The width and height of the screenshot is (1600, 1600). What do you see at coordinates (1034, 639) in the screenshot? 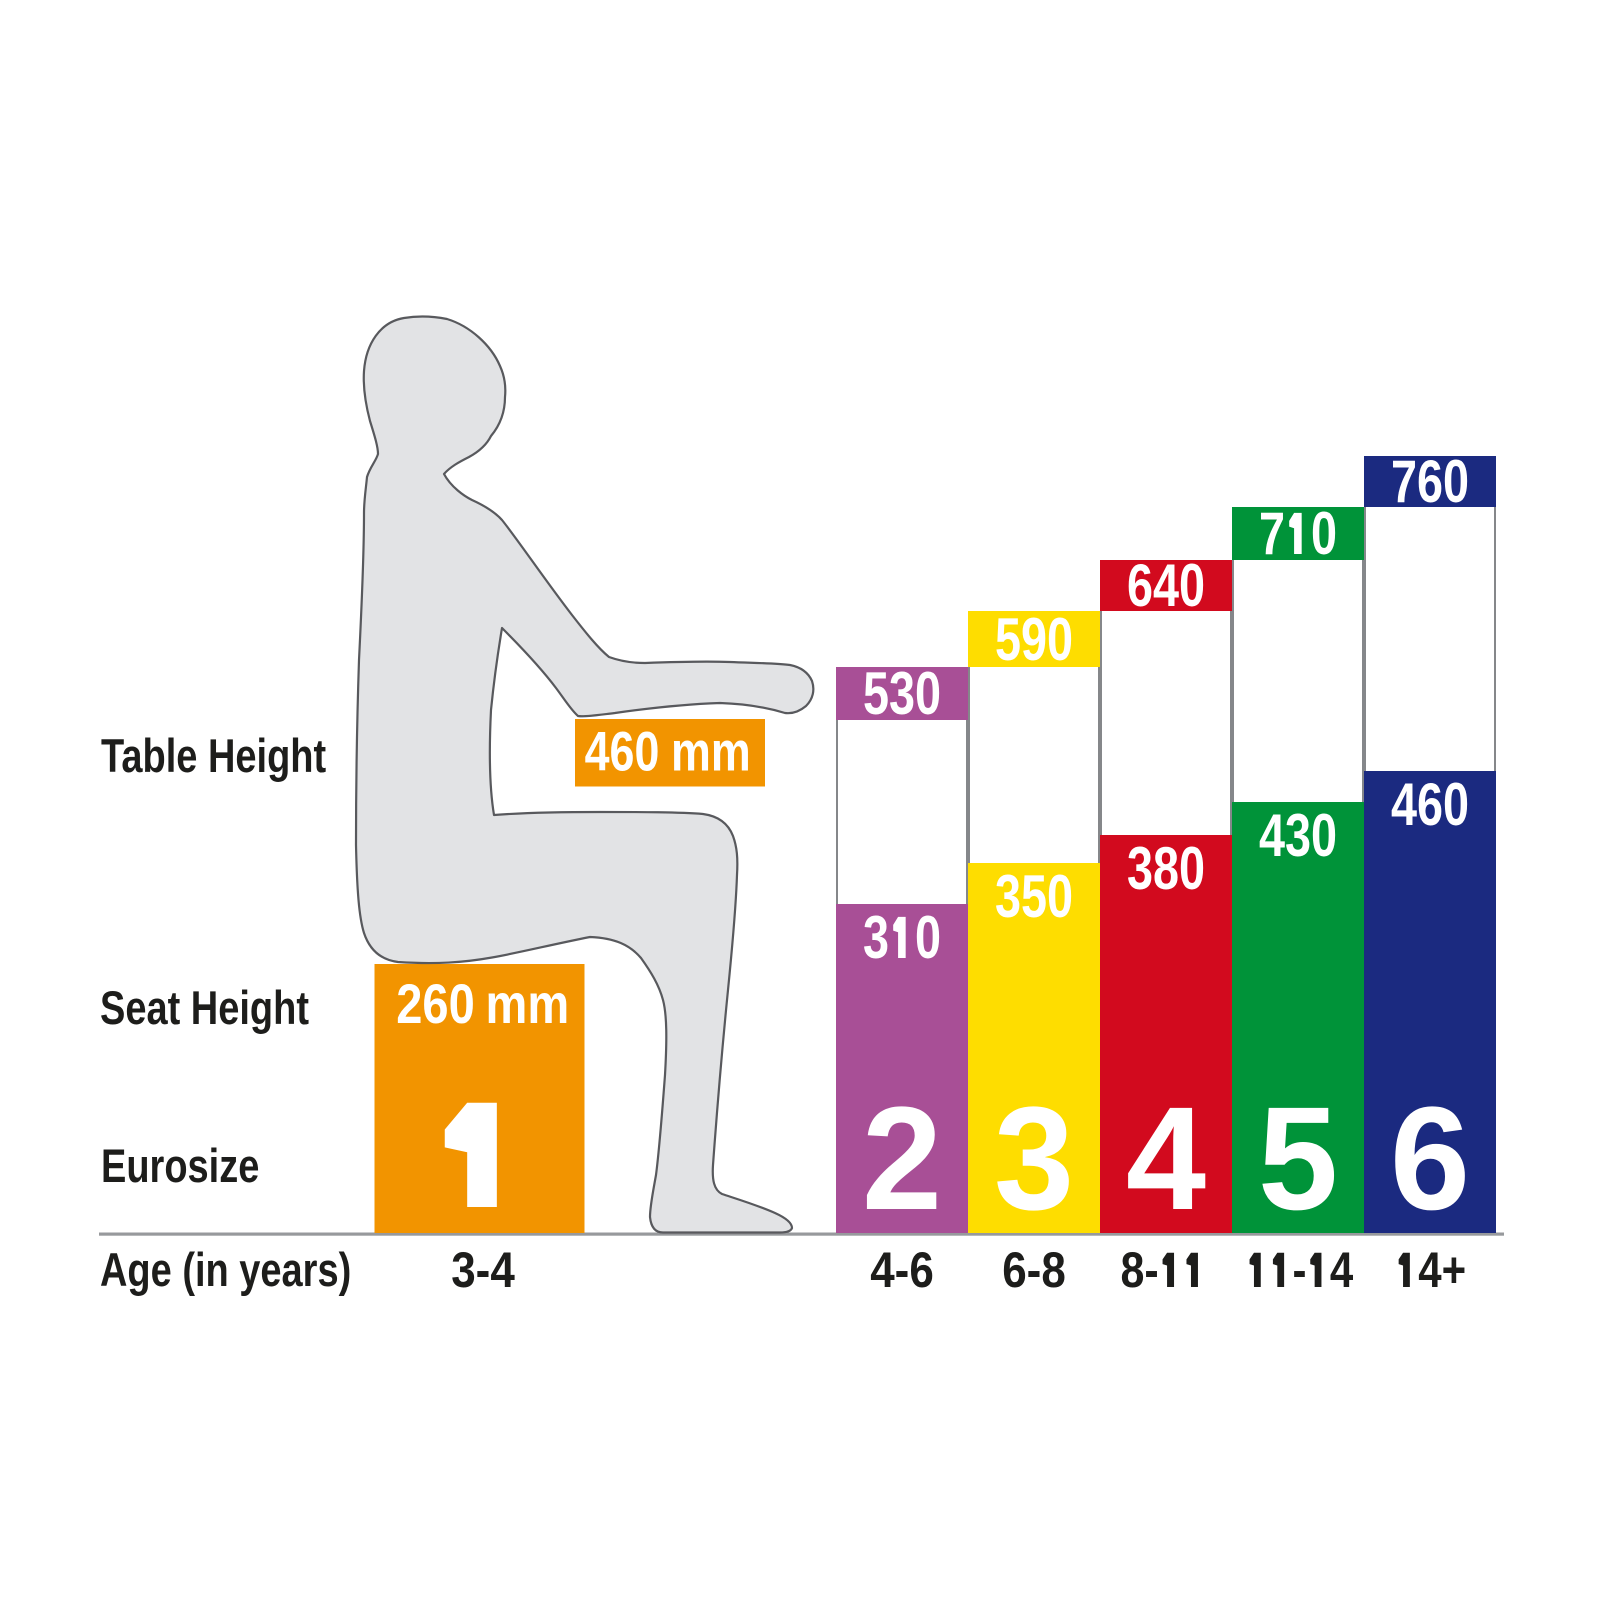
I see `svg-text: 9` at bounding box center [1034, 639].